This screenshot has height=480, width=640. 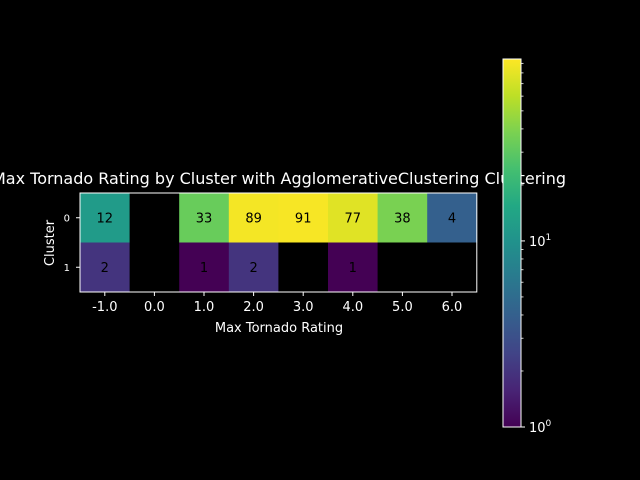 I want to click on heatmap-cell-labels: 12 33 89 91 77 38 42 1 2 1, so click(x=277, y=243).